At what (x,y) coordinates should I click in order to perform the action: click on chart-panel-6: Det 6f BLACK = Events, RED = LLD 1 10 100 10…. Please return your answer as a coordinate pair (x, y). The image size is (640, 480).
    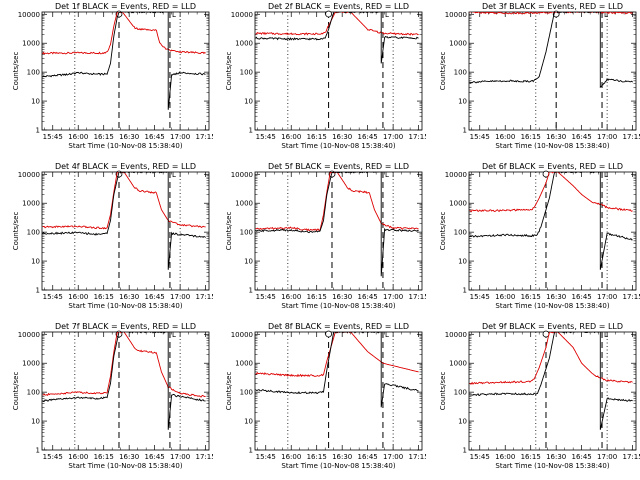
    Looking at the image, I should click on (539, 236).